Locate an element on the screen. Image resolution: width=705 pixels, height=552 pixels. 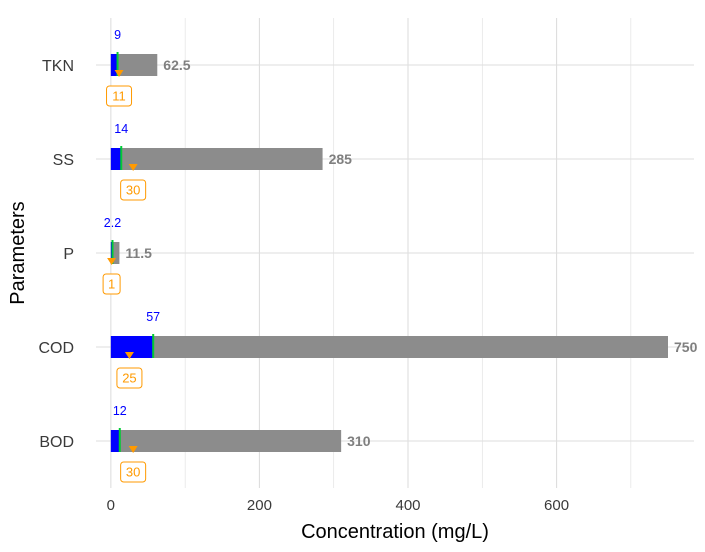
x-axis-label: Concentration (mg/L) is located at coordinates (395, 532).